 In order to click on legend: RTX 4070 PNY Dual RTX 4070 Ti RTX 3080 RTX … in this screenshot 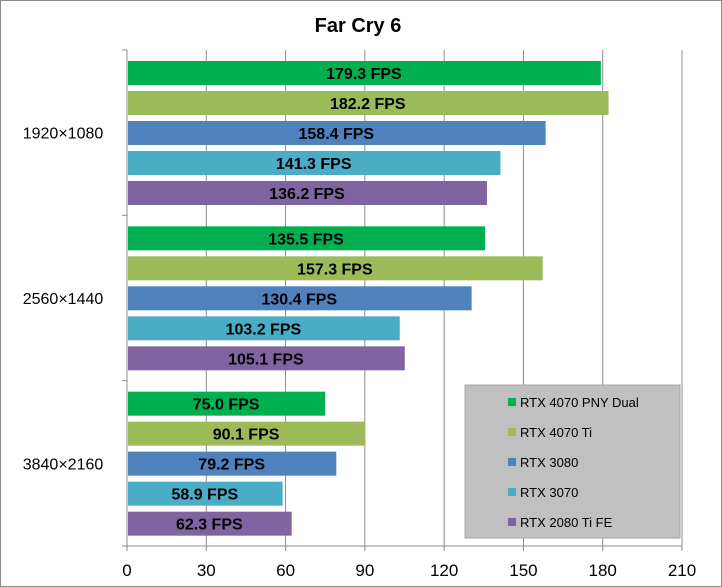, I will do `click(572, 461)`.